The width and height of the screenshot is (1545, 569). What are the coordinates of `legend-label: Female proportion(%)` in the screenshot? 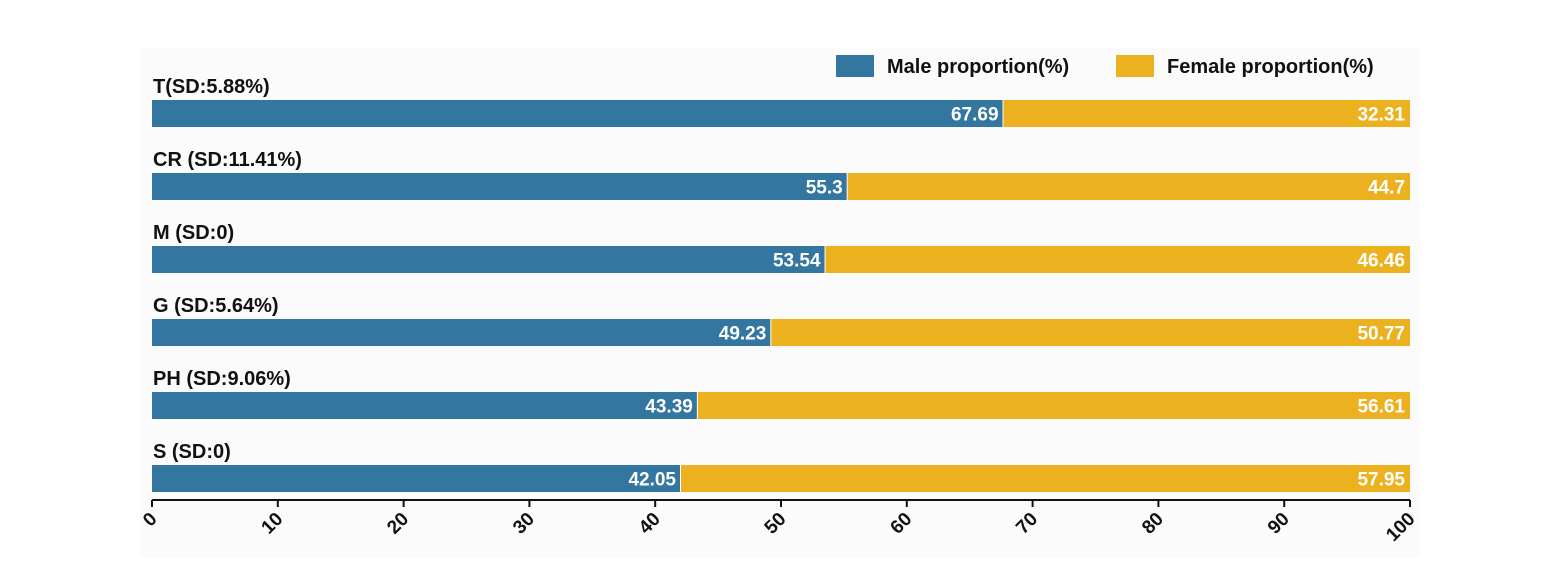 It's located at (1270, 67).